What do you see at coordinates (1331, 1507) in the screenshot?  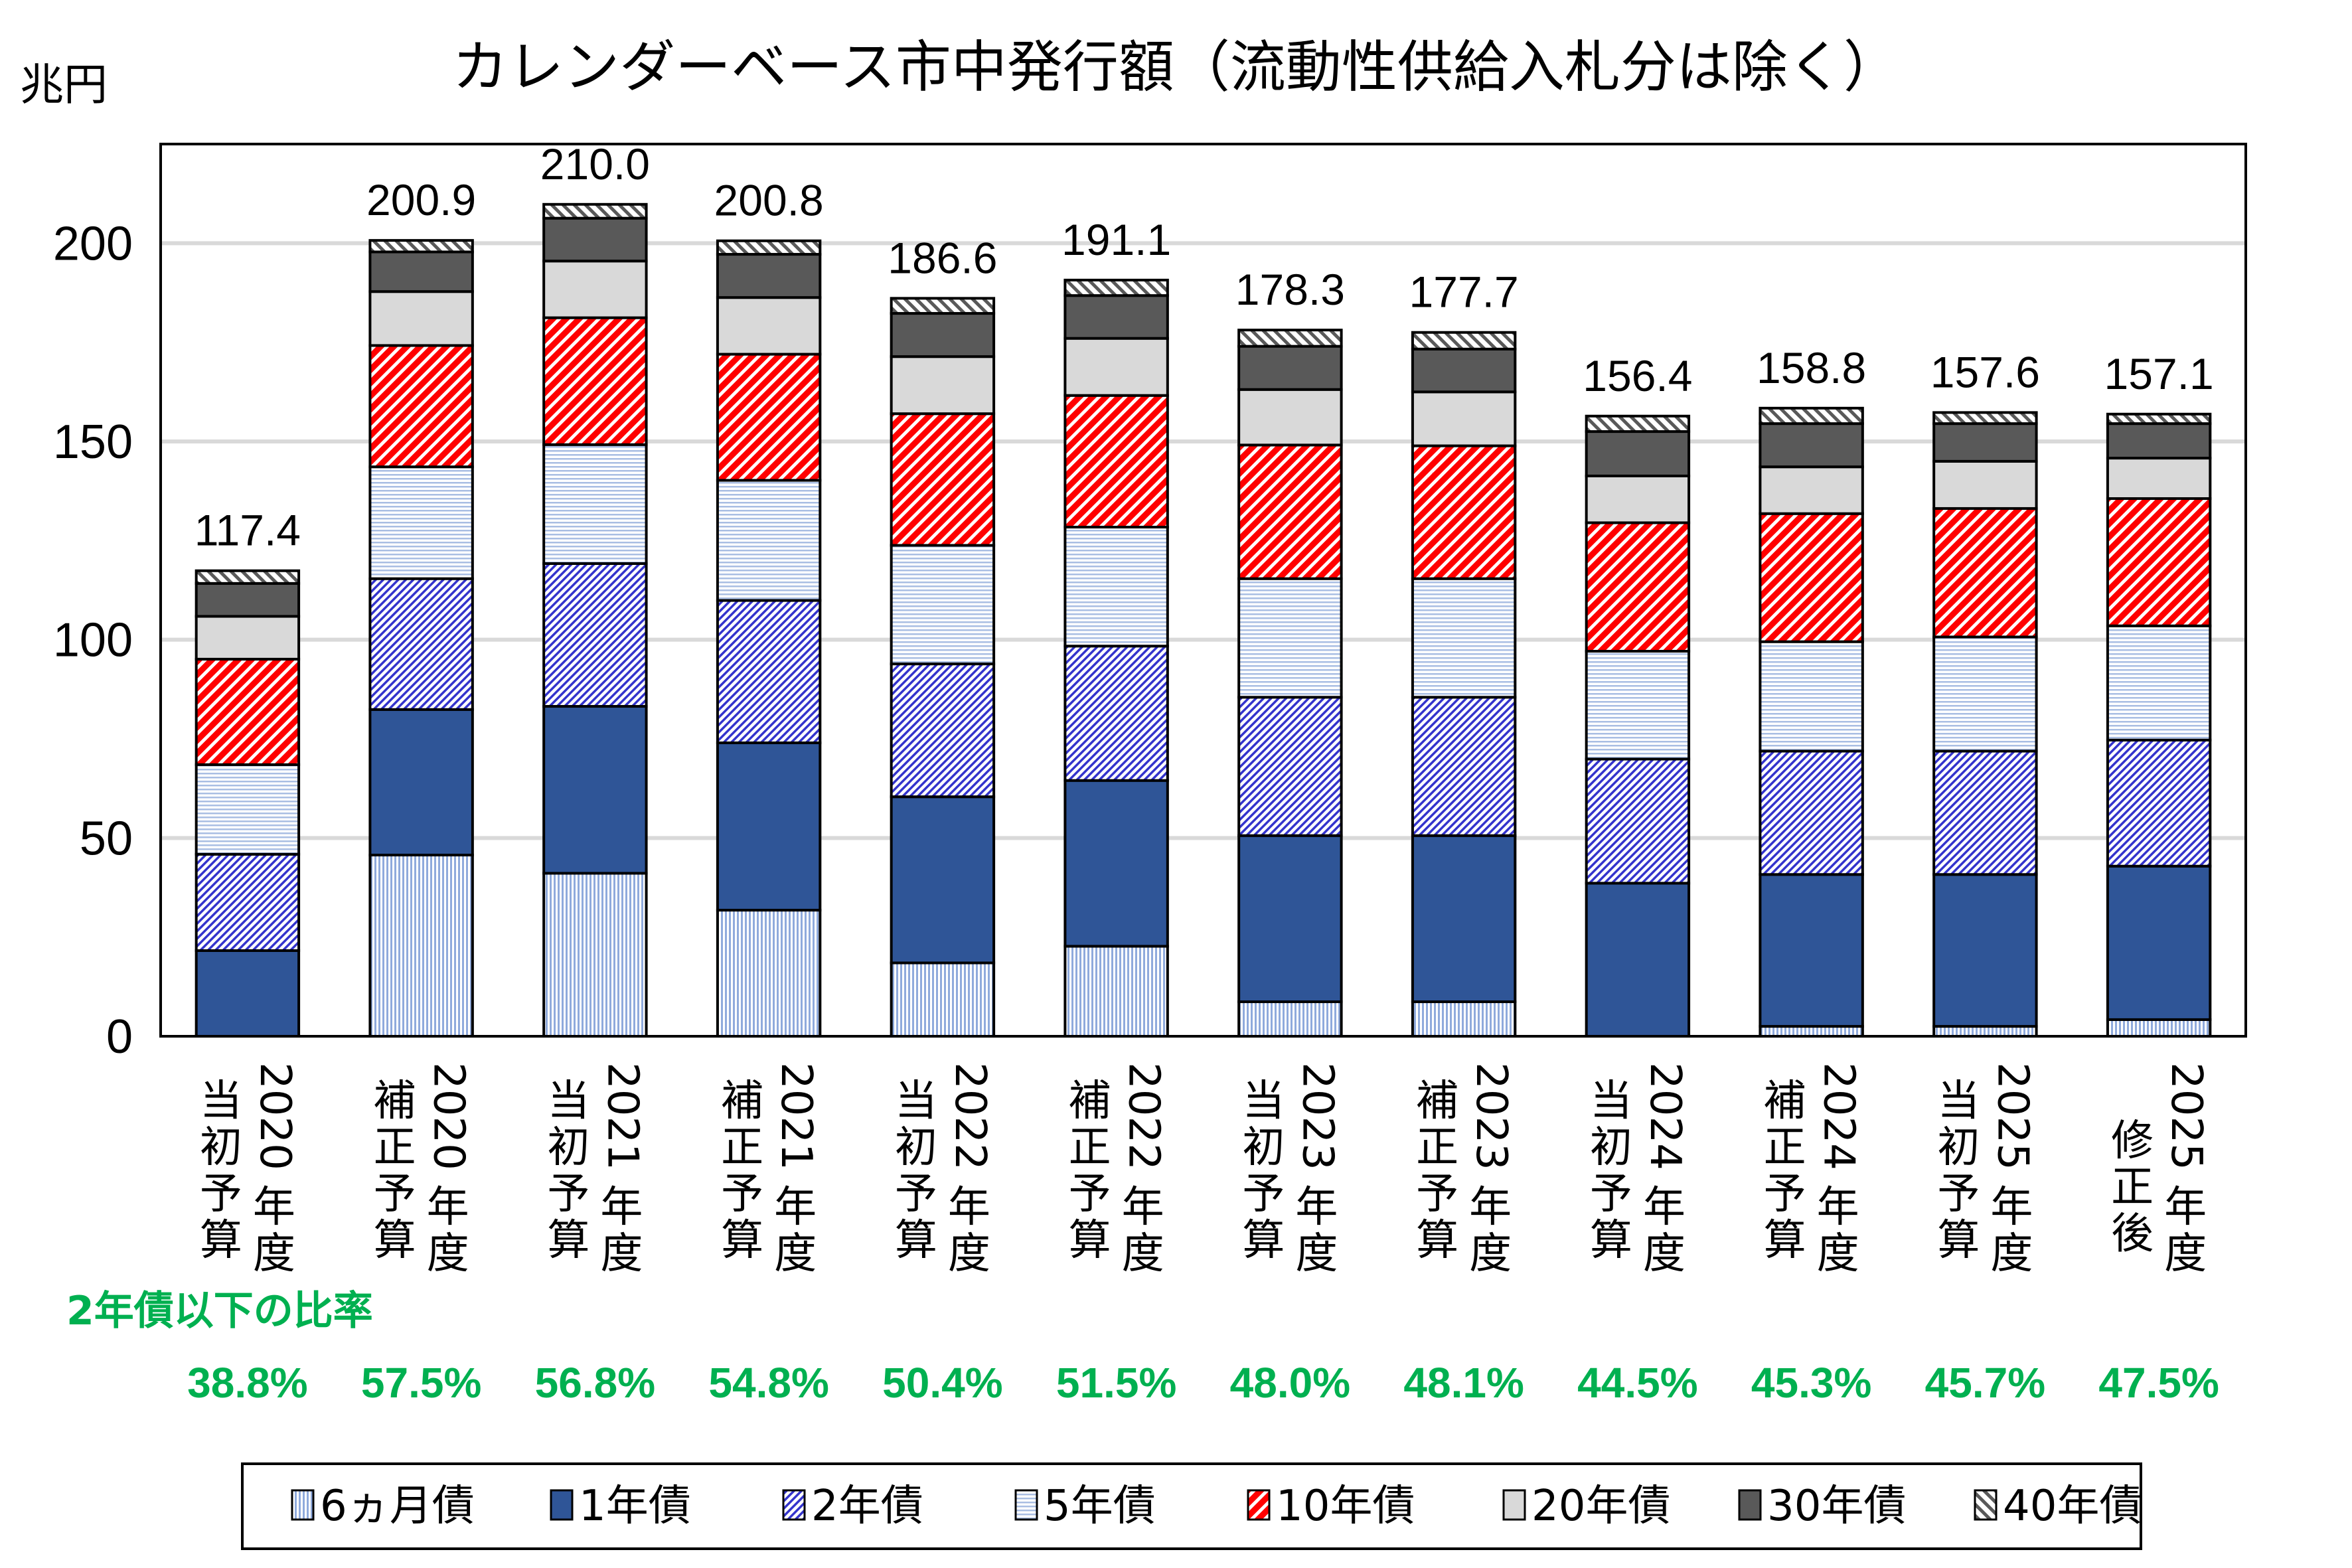 I see `legend-item: 10年債` at bounding box center [1331, 1507].